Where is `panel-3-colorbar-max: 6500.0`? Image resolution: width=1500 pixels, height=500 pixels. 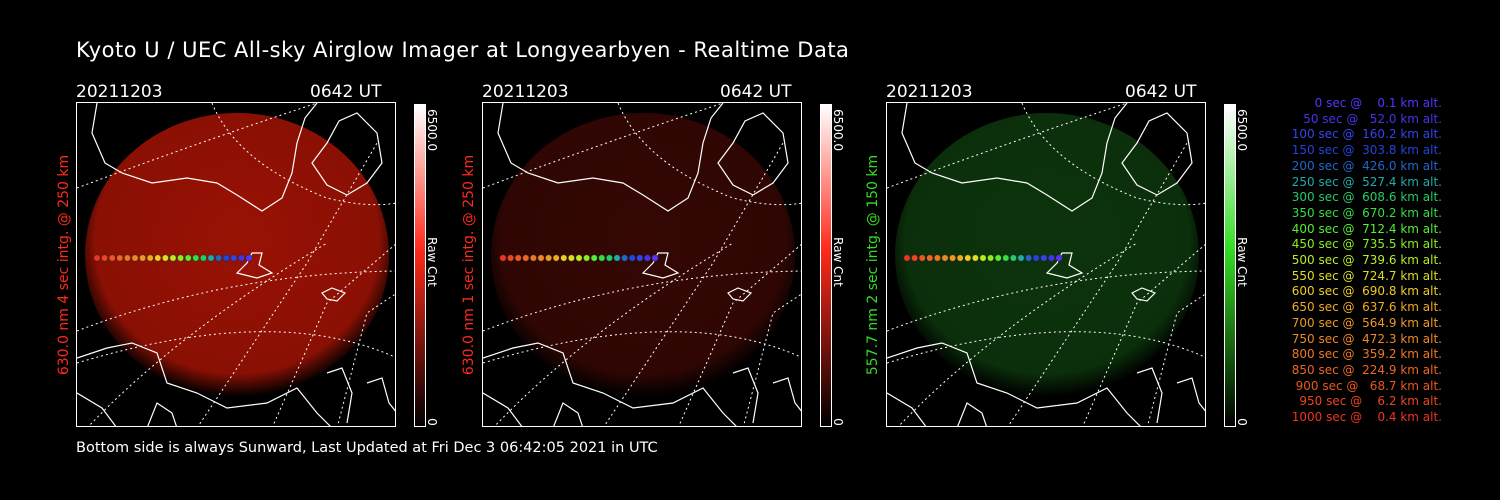 panel-3-colorbar-max: 6500.0 is located at coordinates (1242, 130).